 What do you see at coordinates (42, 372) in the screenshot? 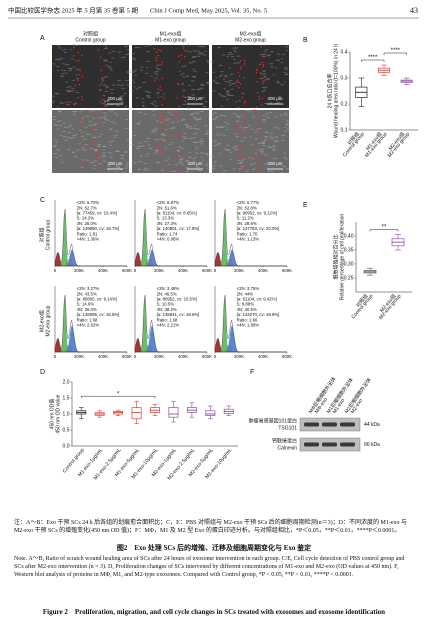
I see `panel-label: D` at bounding box center [42, 372].